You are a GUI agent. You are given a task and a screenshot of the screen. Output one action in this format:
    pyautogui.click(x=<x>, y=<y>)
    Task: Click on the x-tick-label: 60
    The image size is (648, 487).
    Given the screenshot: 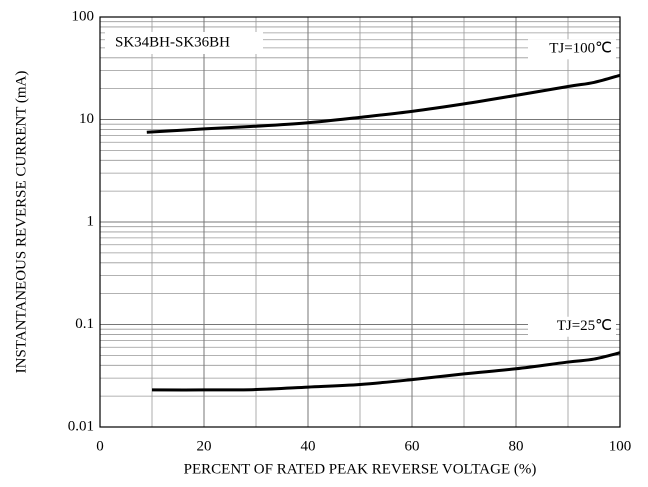 What is the action you would take?
    pyautogui.click(x=412, y=446)
    